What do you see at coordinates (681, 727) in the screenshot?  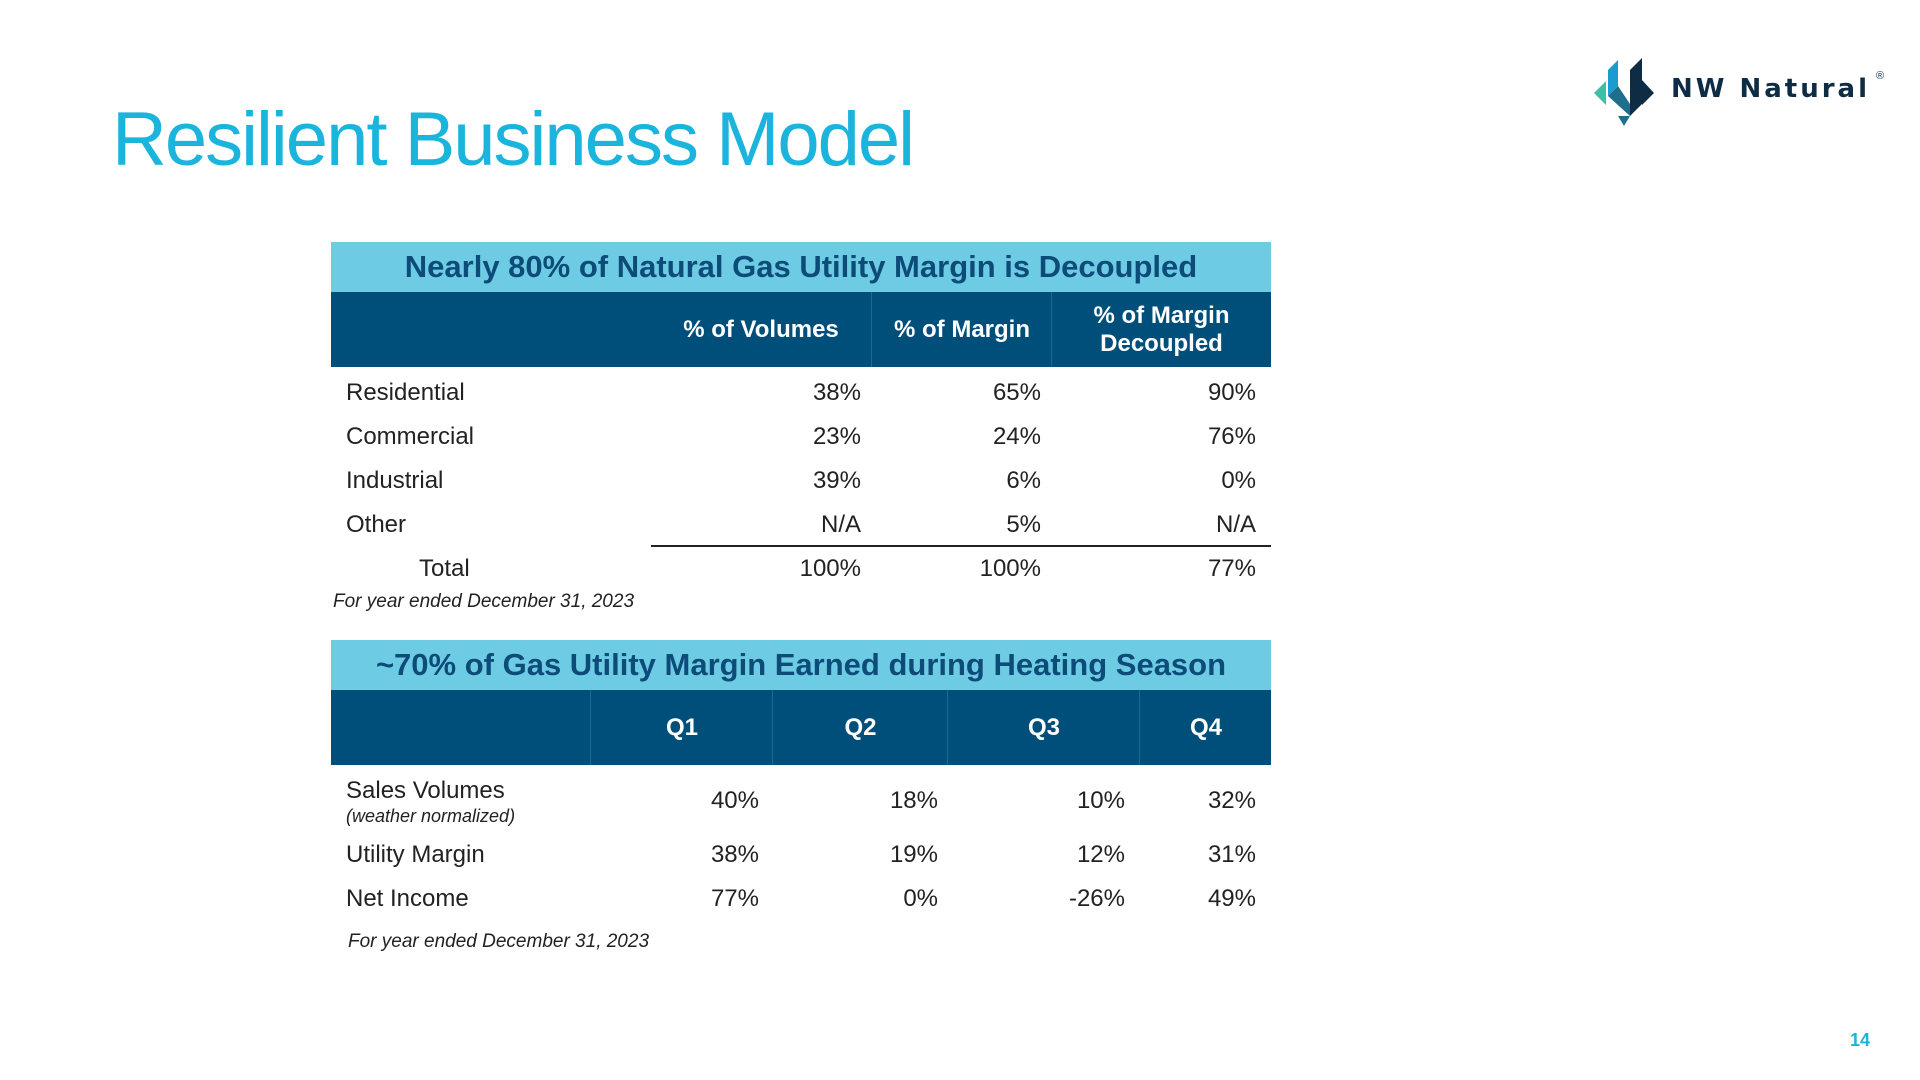 I see `header-q1: Q1` at bounding box center [681, 727].